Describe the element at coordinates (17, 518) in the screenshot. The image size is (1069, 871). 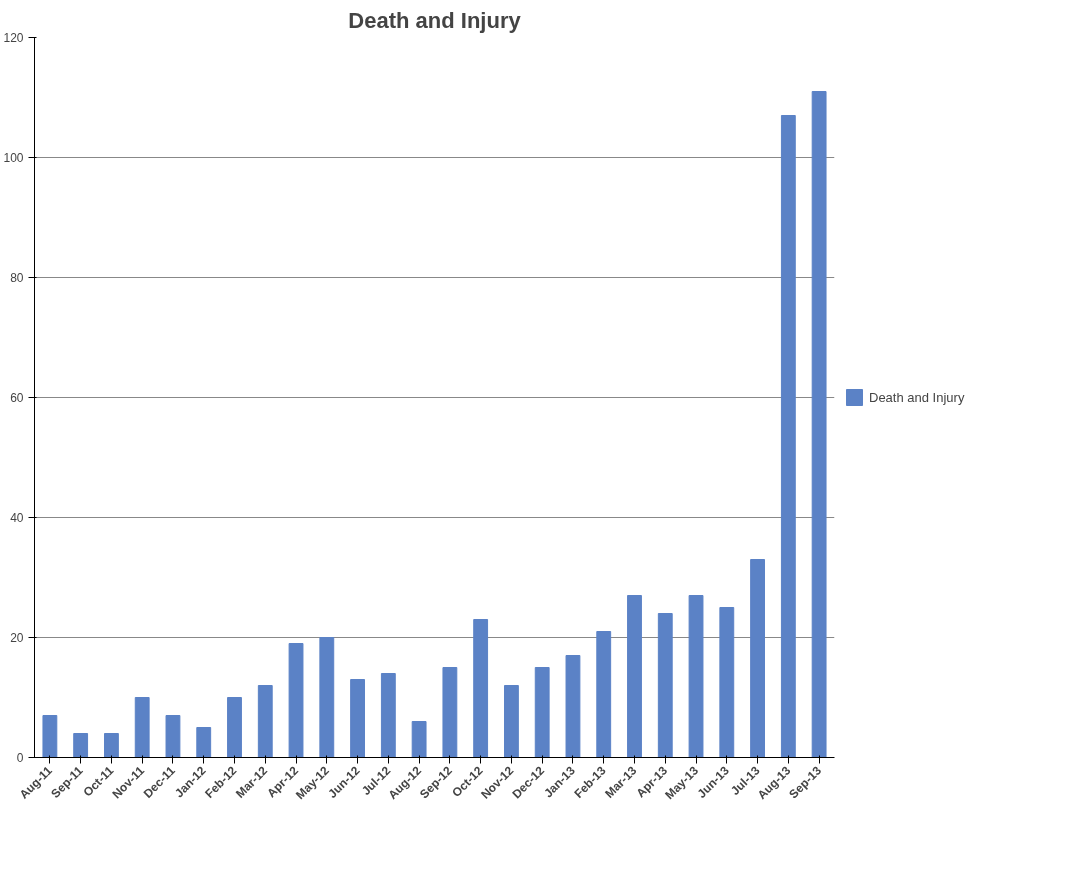
I see `y-tick-label: 40` at that location.